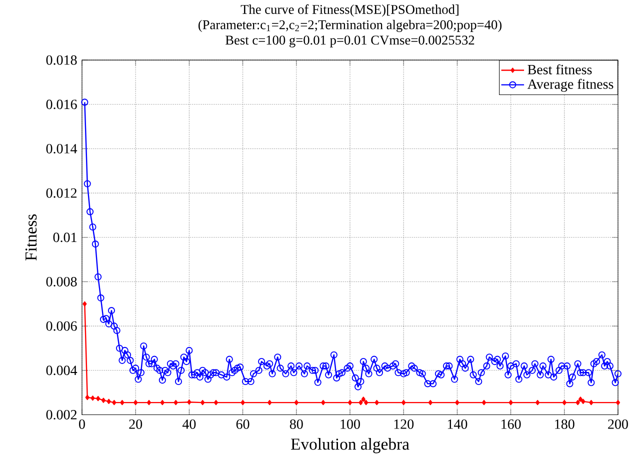 This screenshot has width=637, height=461. I want to click on y-tick-label: 0.014, so click(62, 149).